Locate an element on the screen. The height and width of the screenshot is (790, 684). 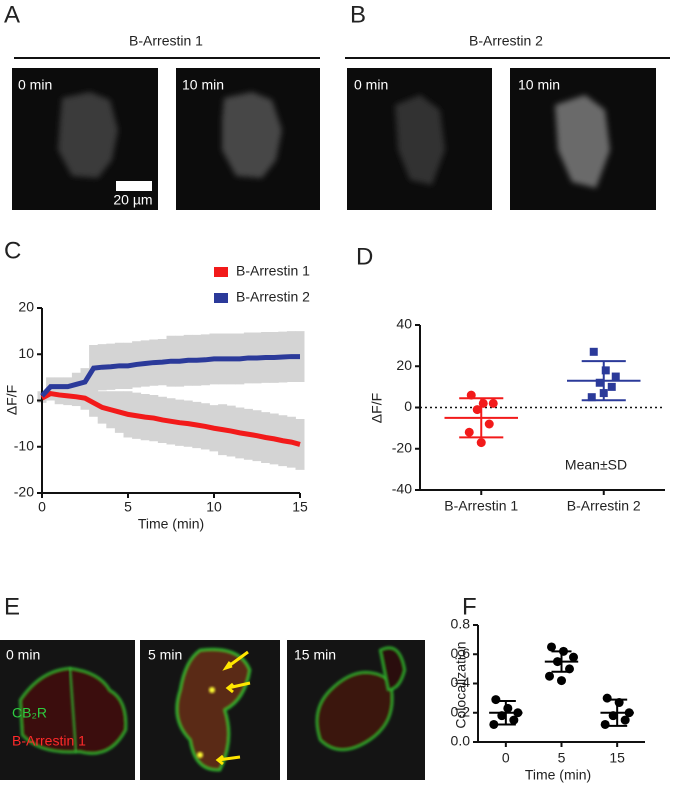
micrograph: 0 min 20 µm is located at coordinates (85, 139).